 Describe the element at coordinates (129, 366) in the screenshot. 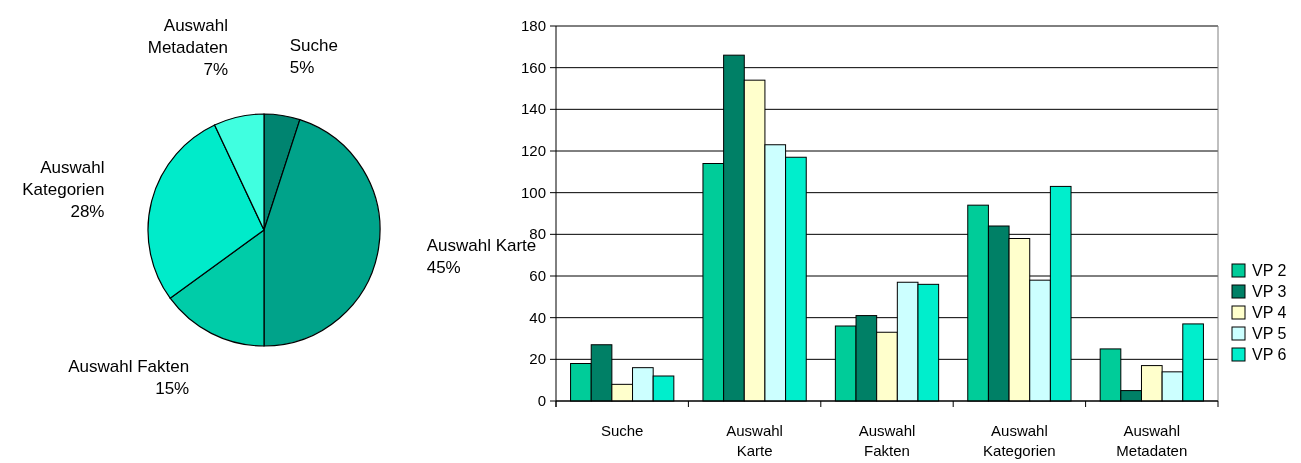

I see `slice-label: Auswahl Fakten` at that location.